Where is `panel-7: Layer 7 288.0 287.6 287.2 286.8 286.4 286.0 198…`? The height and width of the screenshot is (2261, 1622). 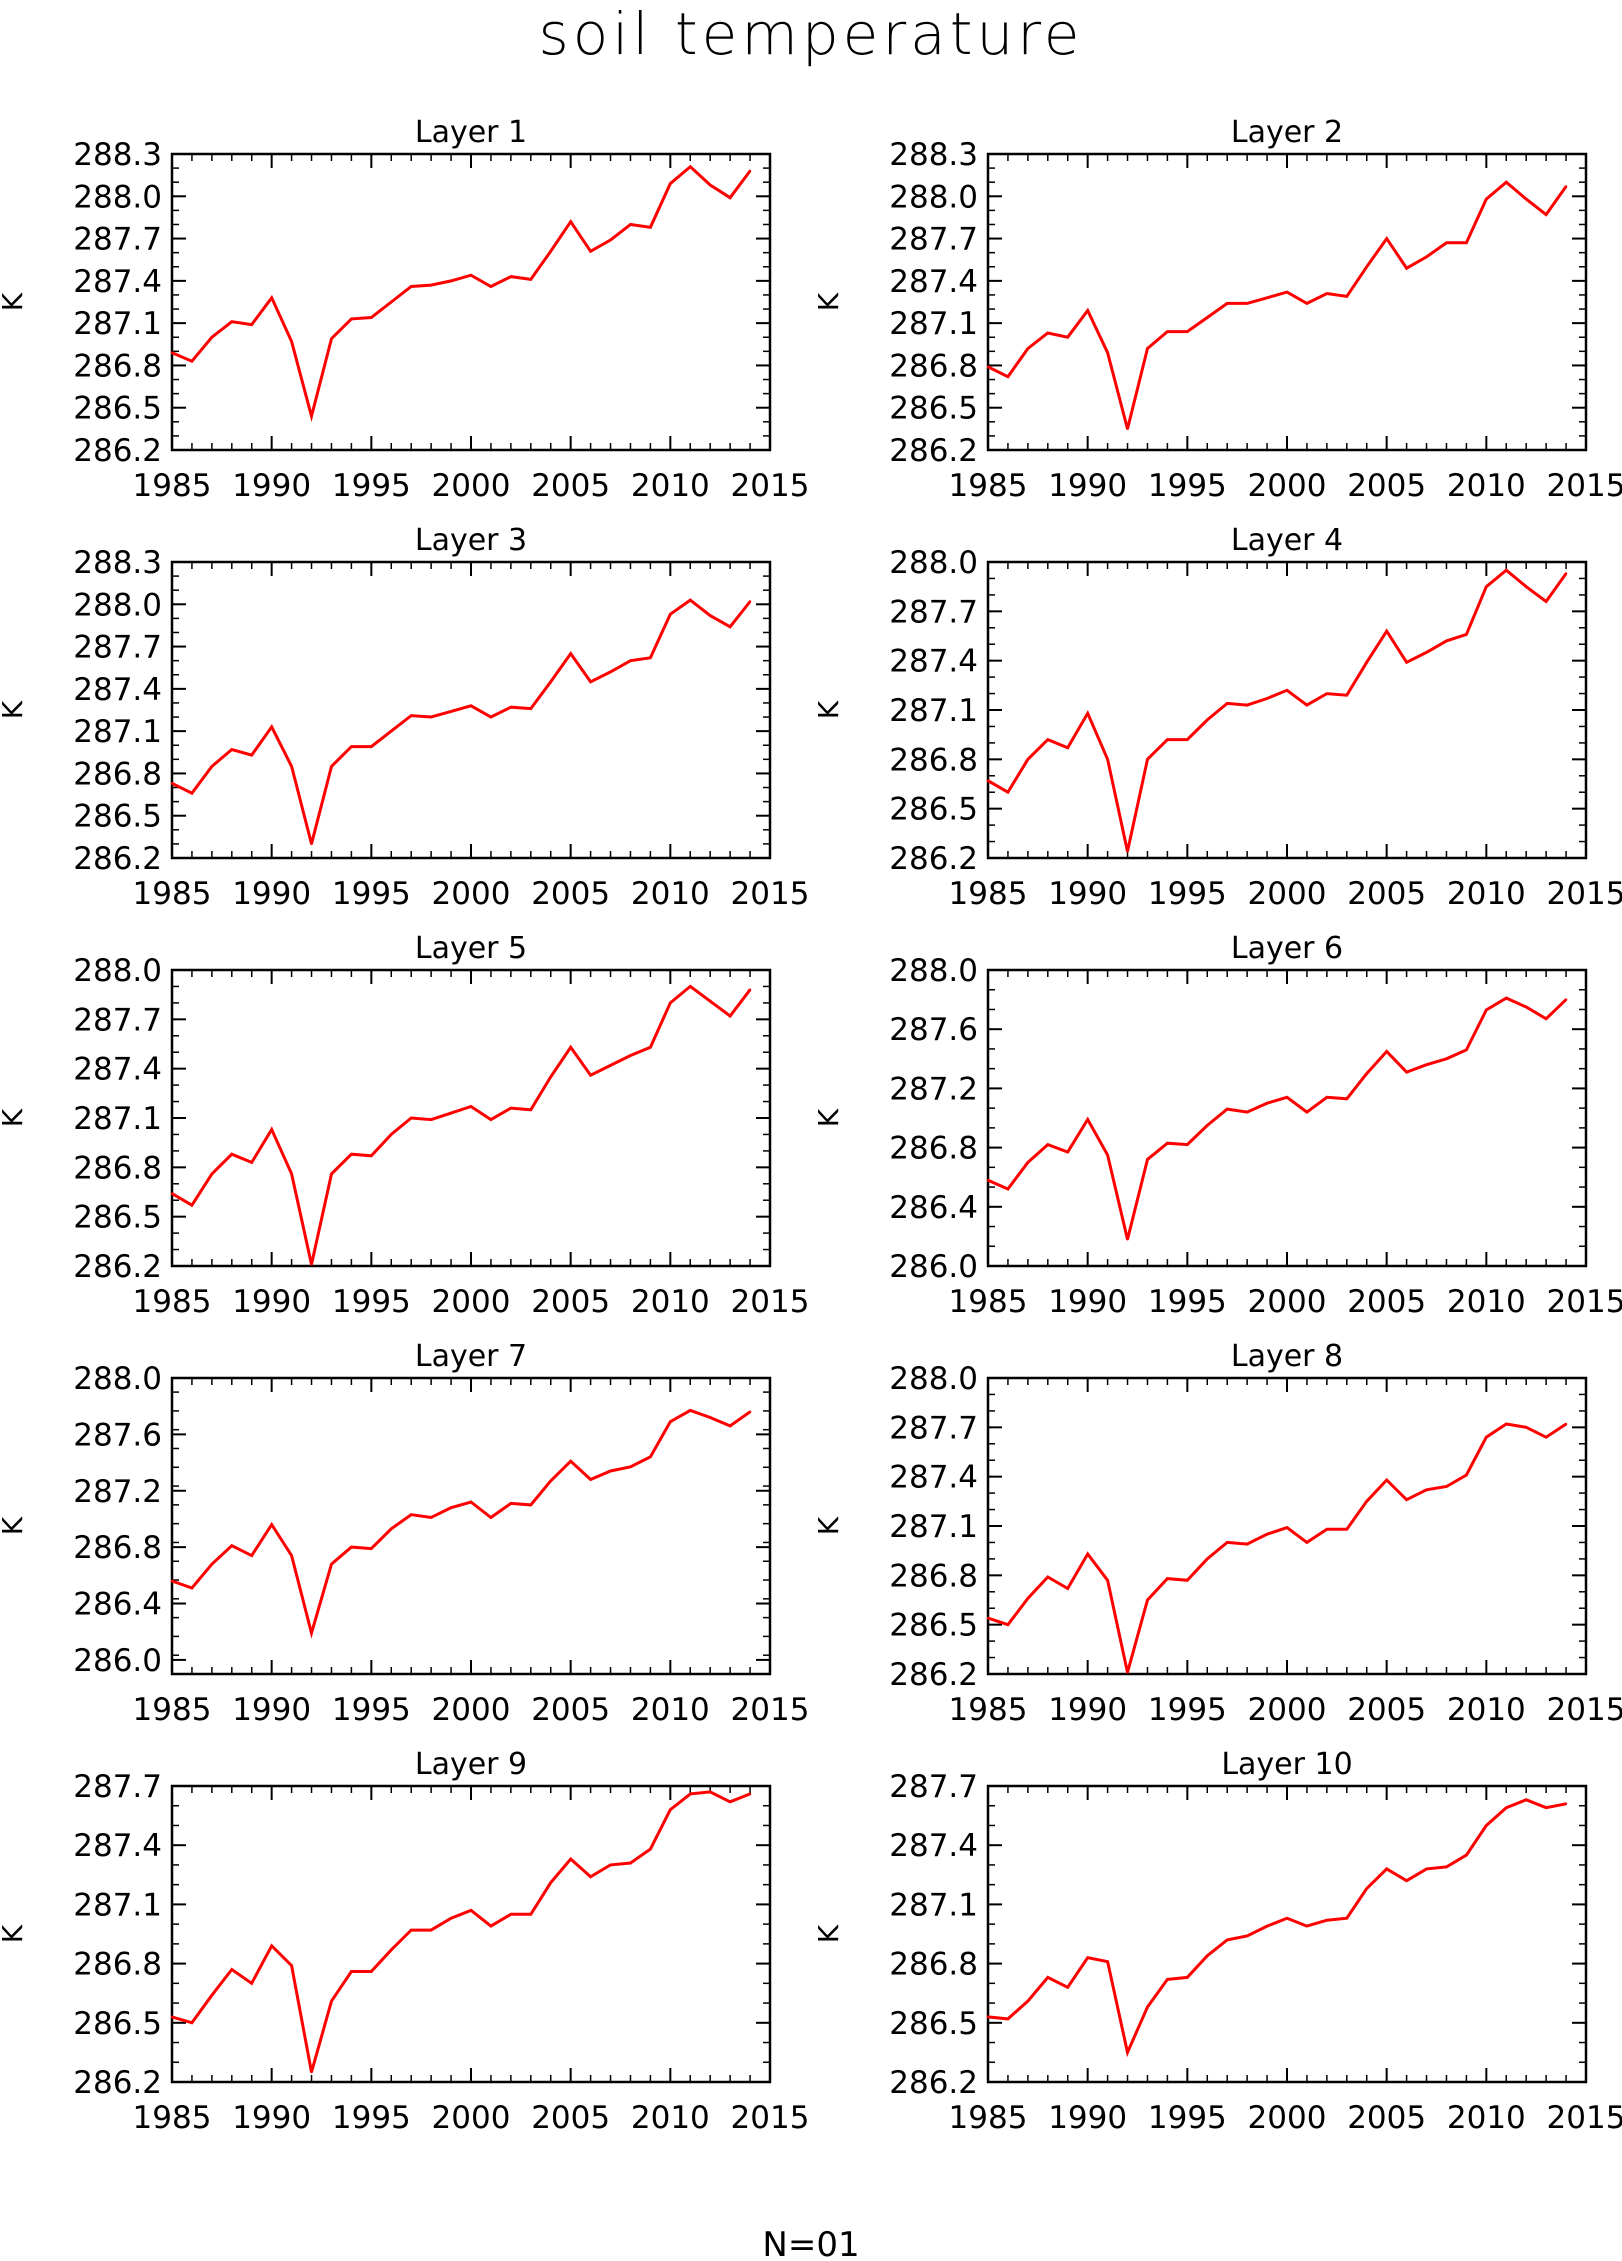 panel-7: Layer 7 288.0 287.6 287.2 286.8 286.4 286.0 198… is located at coordinates (404, 1533).